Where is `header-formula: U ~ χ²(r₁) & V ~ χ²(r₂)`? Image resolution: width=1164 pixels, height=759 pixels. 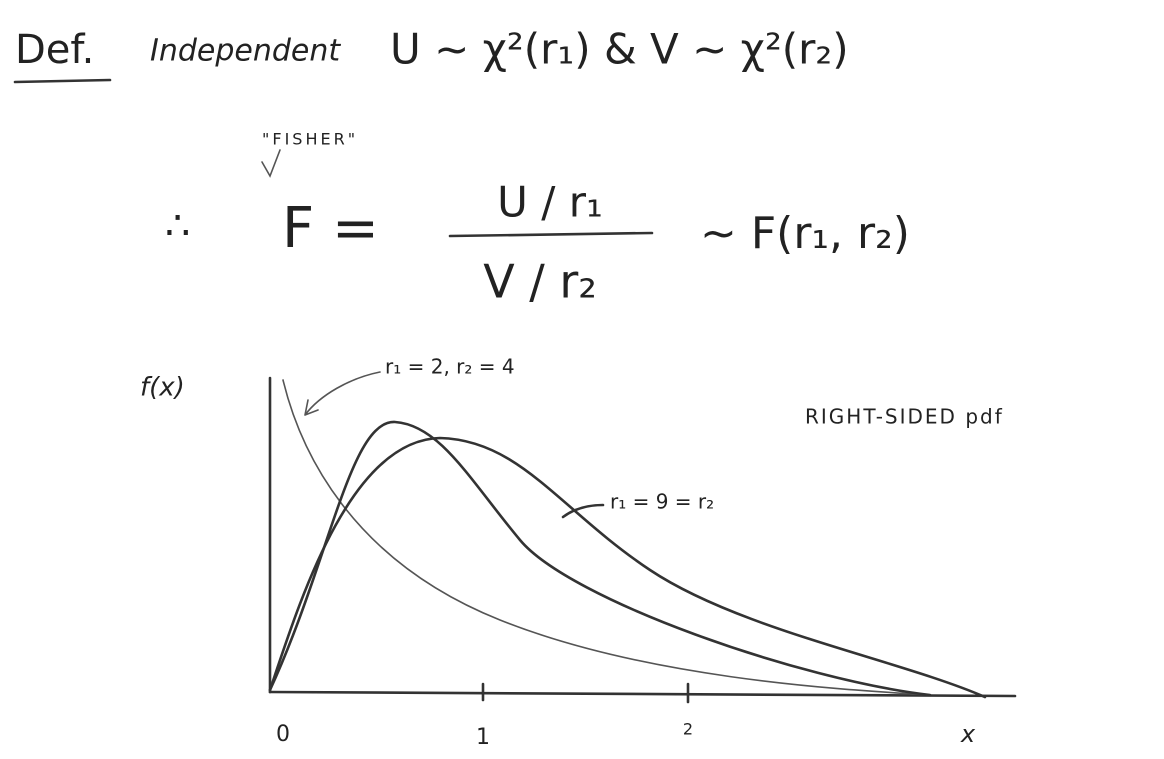
header-formula: U ~ χ²(r₁) & V ~ χ²(r₂) is located at coordinates (619, 49).